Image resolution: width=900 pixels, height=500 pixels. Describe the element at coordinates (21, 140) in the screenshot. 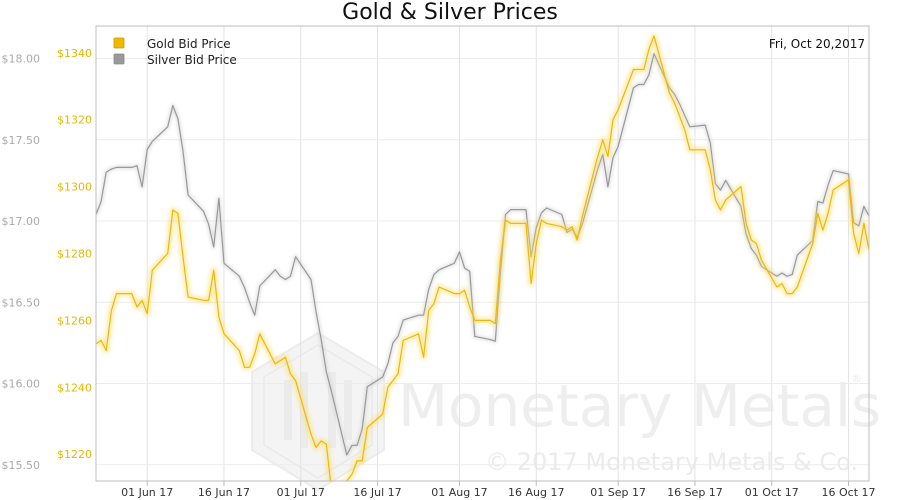

I see `left-tick-label: $17.50` at that location.